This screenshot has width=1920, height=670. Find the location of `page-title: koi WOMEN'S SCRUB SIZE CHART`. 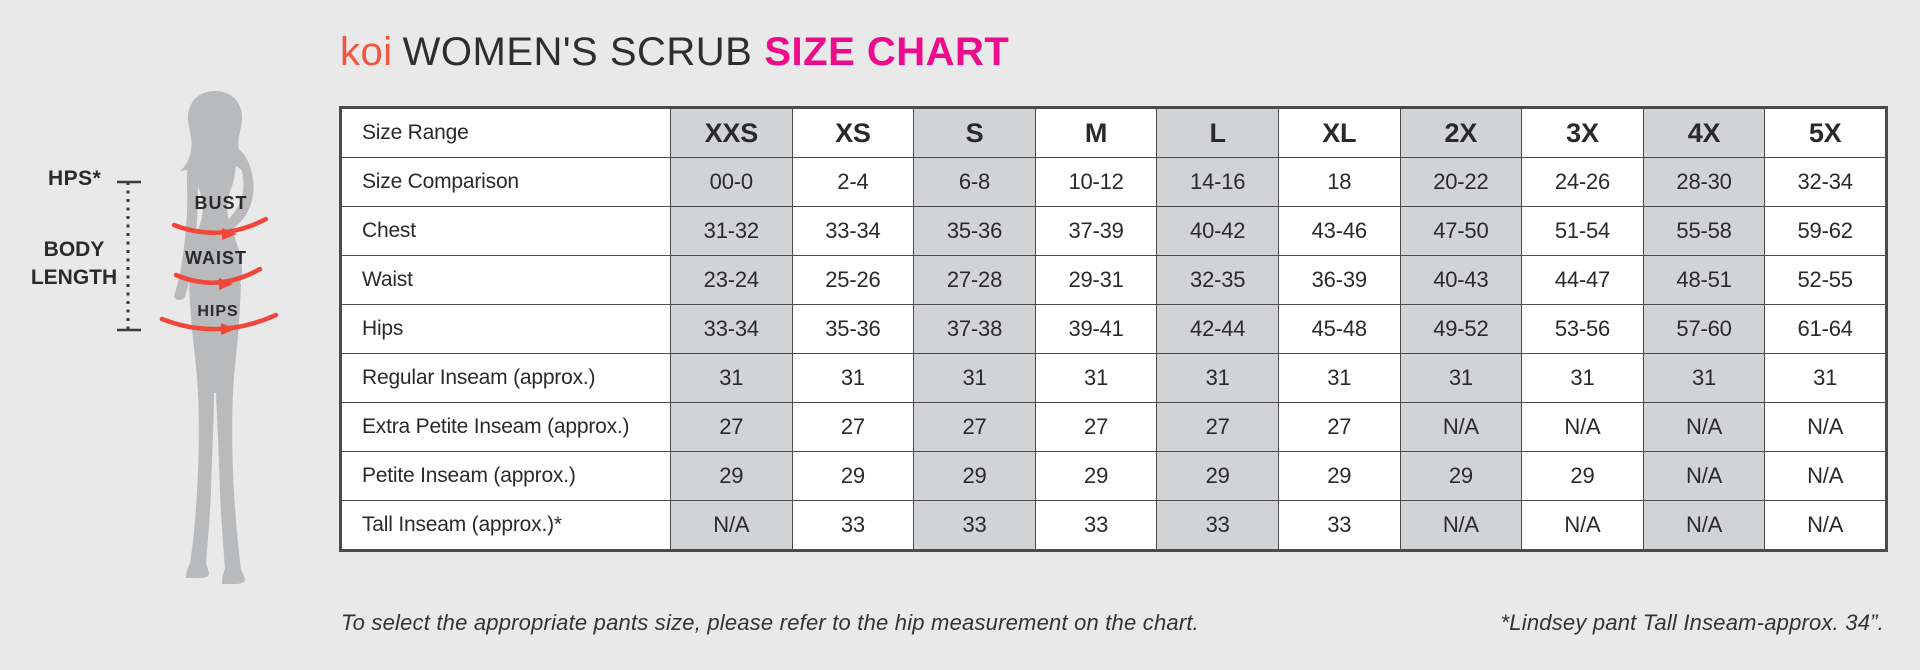

page-title: koi WOMEN'S SCRUB SIZE CHART is located at coordinates (674, 52).